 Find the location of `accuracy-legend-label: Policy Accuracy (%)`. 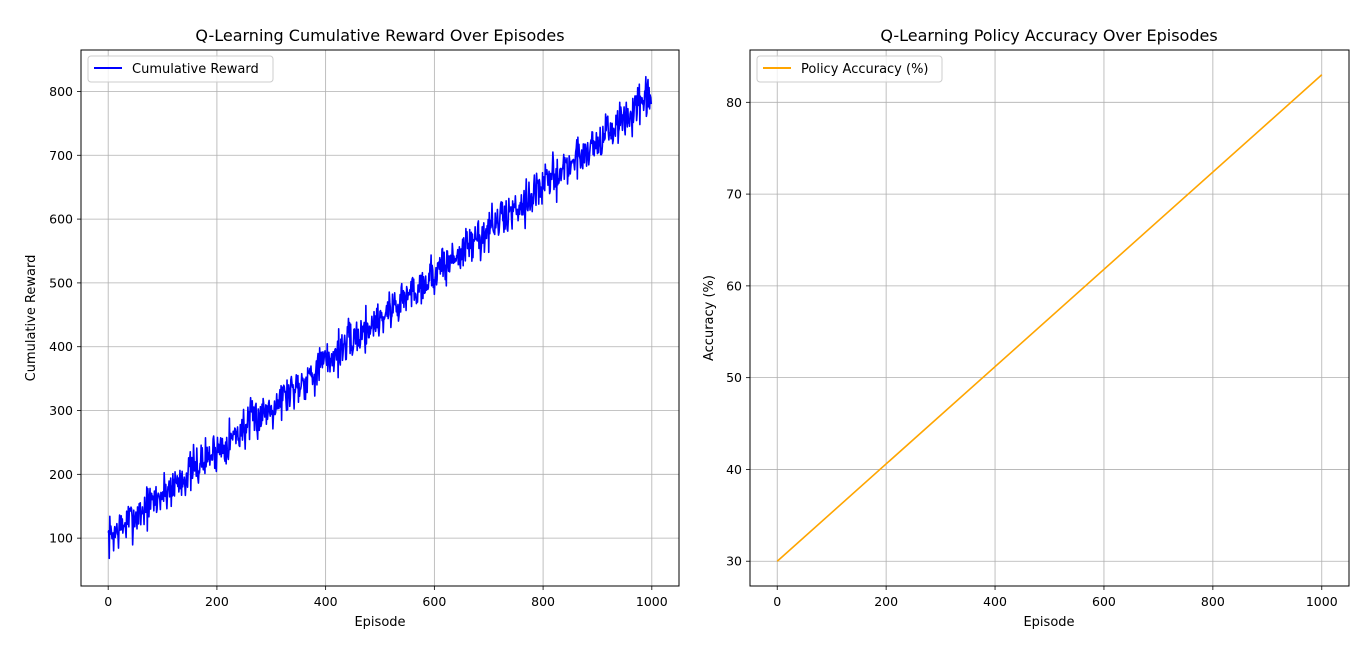

accuracy-legend-label: Policy Accuracy (%) is located at coordinates (865, 69).